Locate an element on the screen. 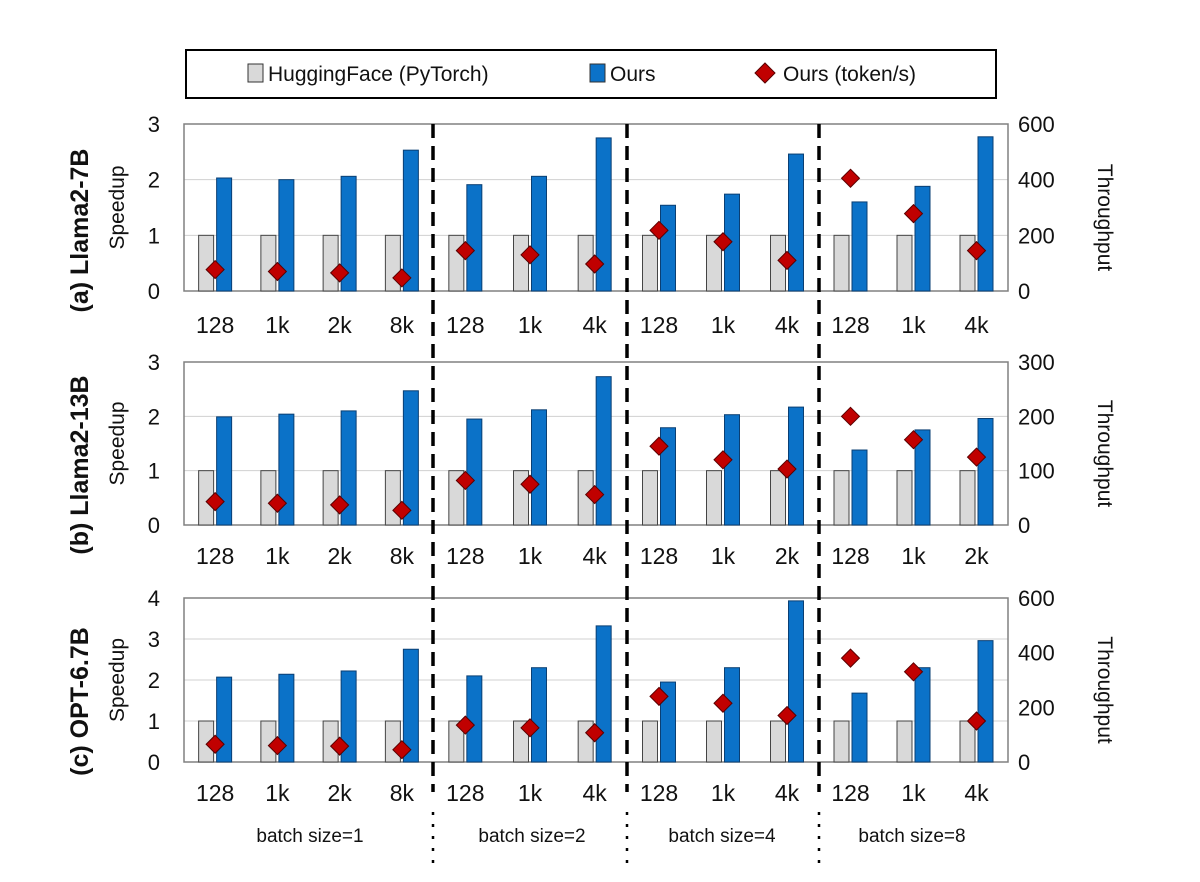 This screenshot has height=882, width=1200. group-label-batch-2: batch size=2 is located at coordinates (531, 836).